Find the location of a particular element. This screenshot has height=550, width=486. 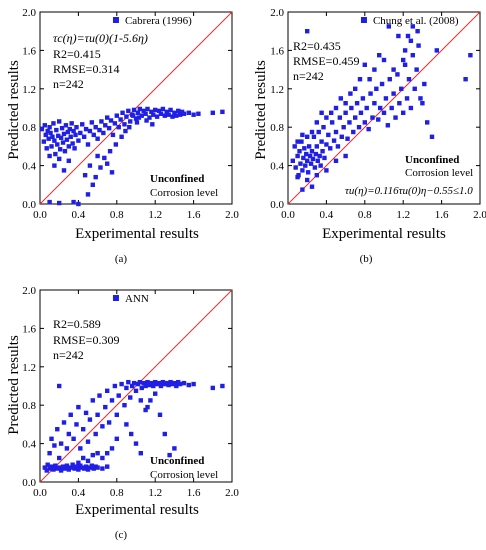

y-tick-label: 0.0 is located at coordinates (29, 205).